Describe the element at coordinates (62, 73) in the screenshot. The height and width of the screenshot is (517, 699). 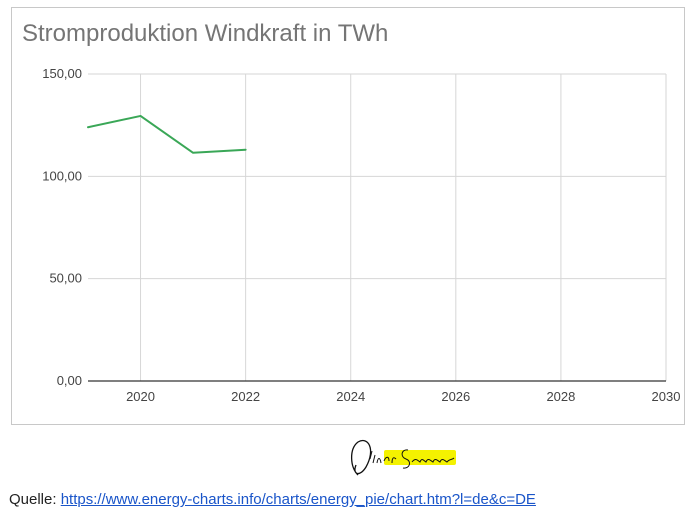
I see `y-tick-label: 150,00` at that location.